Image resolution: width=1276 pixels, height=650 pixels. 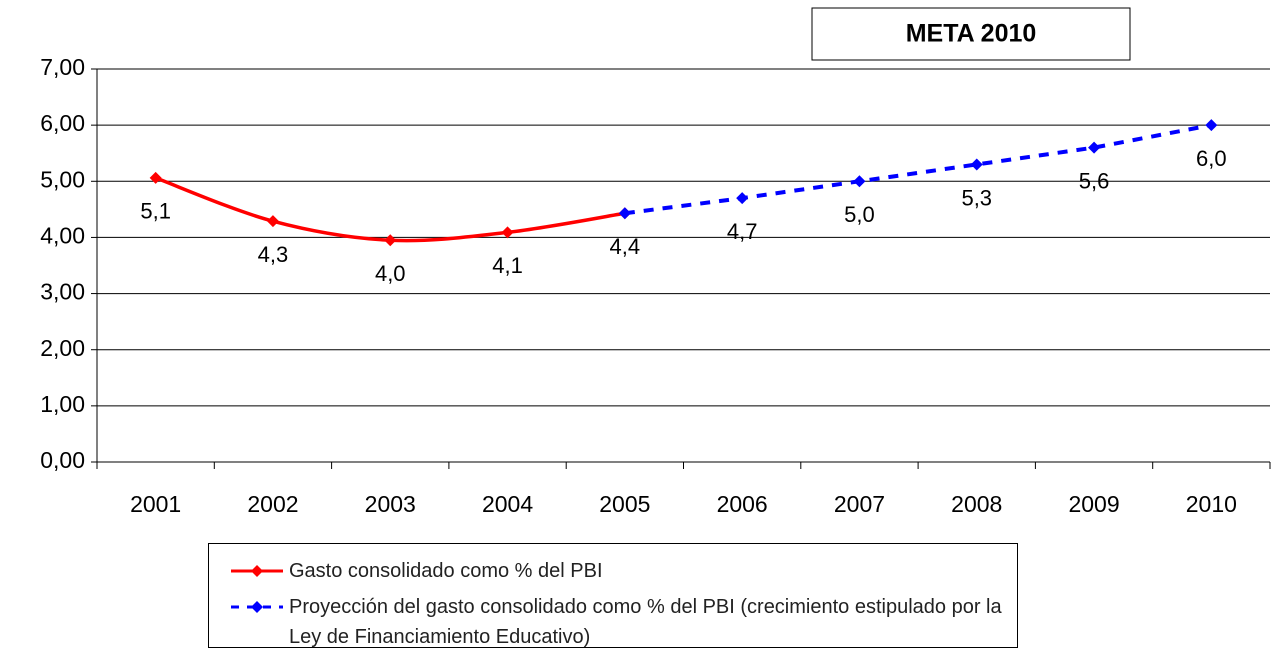 What do you see at coordinates (859, 504) in the screenshot?
I see `x-tick-label: 2007` at bounding box center [859, 504].